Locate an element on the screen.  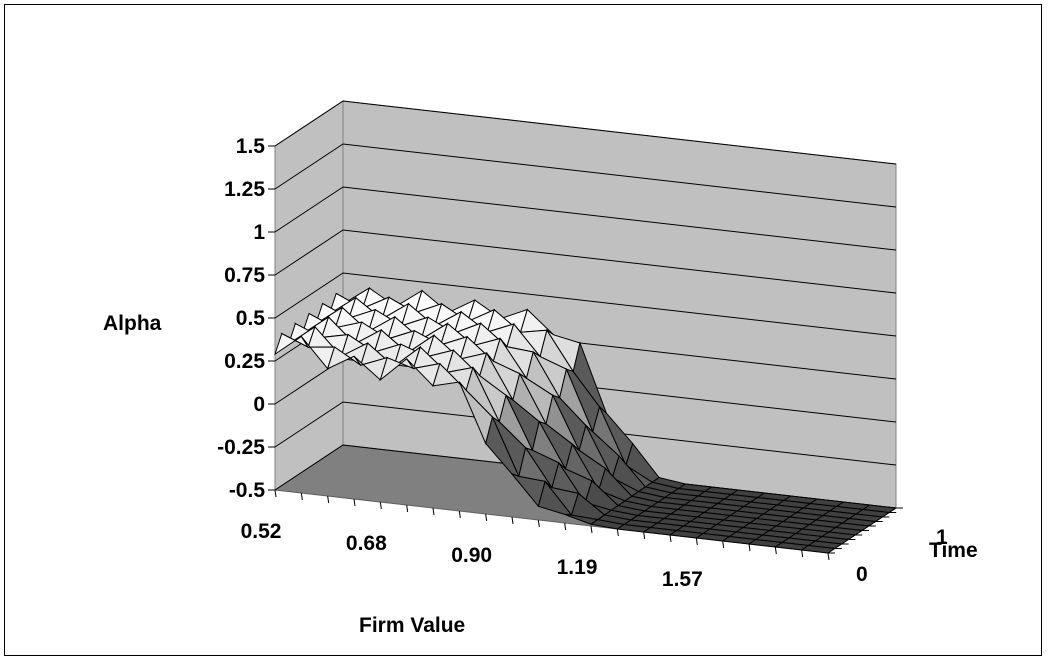
z-axis-ticks: 1.5 1.25 1 0.75 0.5 0.25 0 -0.25 -0.5 is located at coordinates (246, 318).